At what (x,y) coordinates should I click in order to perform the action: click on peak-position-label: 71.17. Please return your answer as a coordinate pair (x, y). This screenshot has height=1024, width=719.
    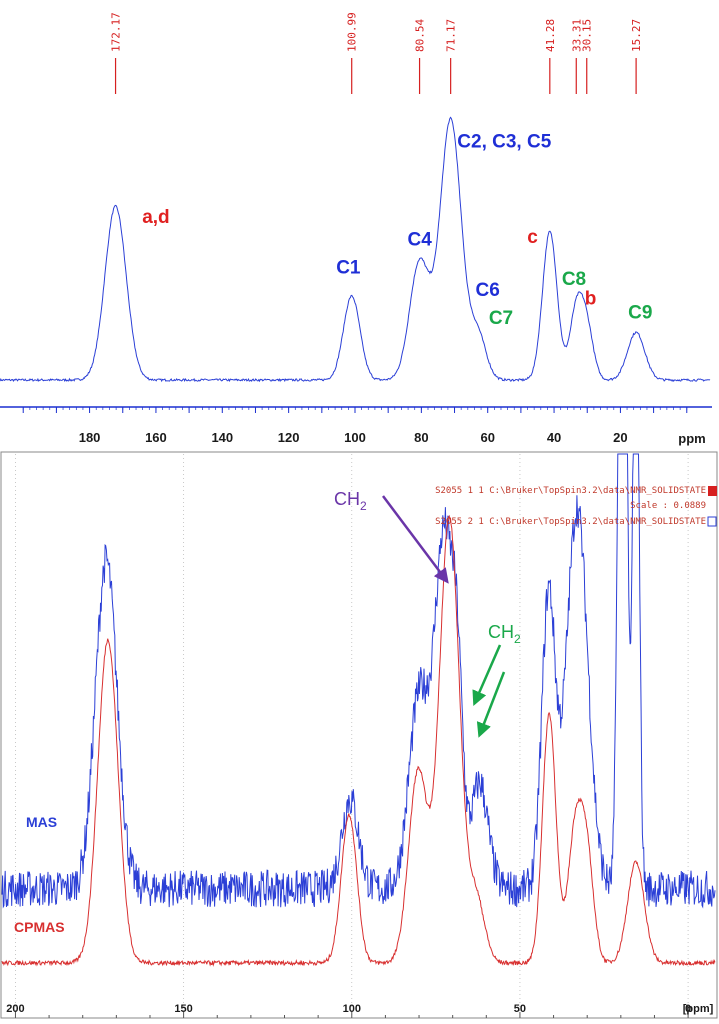
    Looking at the image, I should click on (451, 35).